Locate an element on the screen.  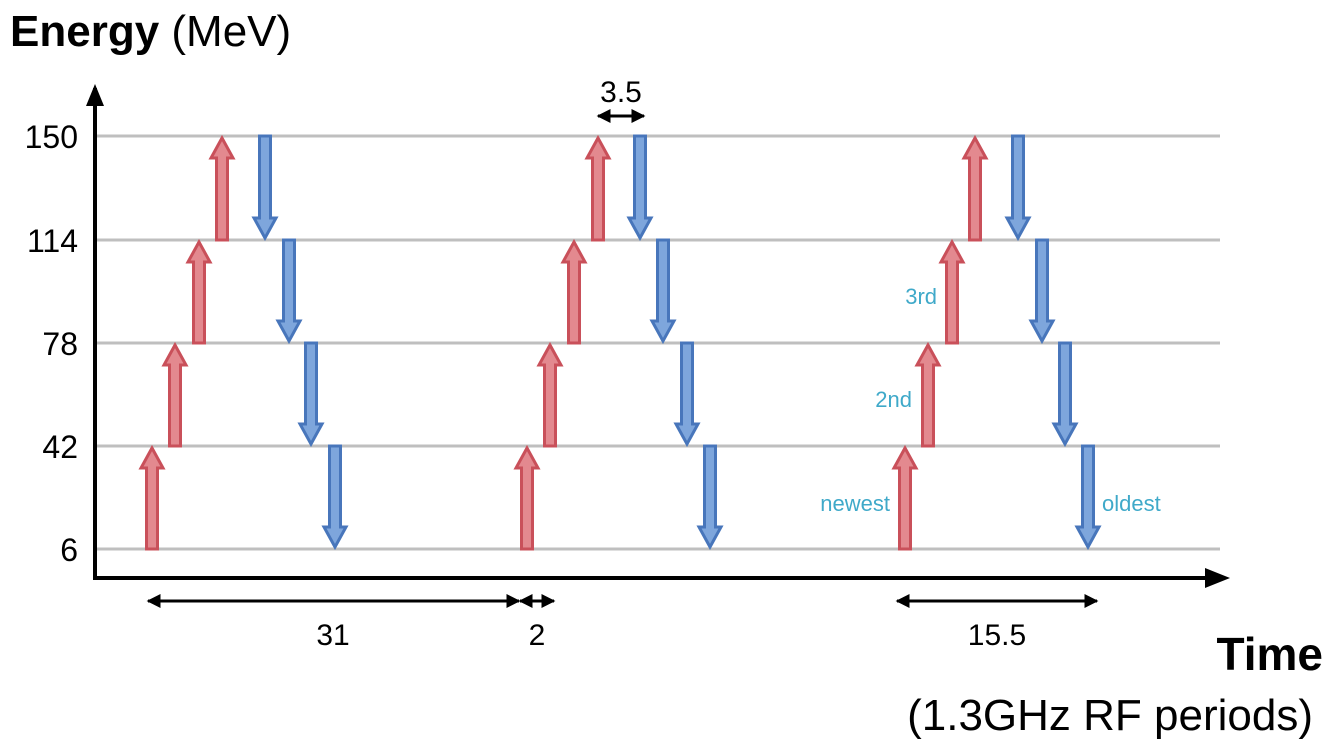
x-axis-arrowhead is located at coordinates (1217, 578).